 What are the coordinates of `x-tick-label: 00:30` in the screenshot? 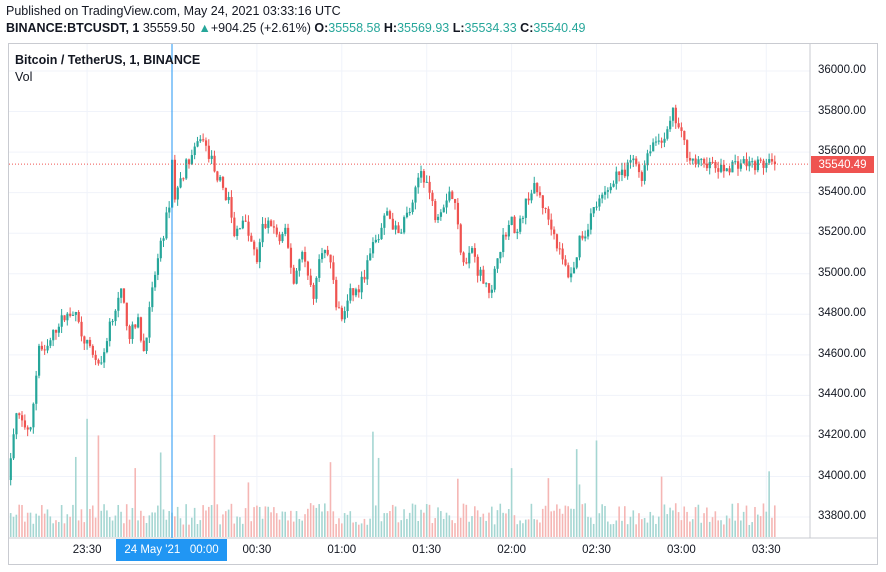 It's located at (257, 550).